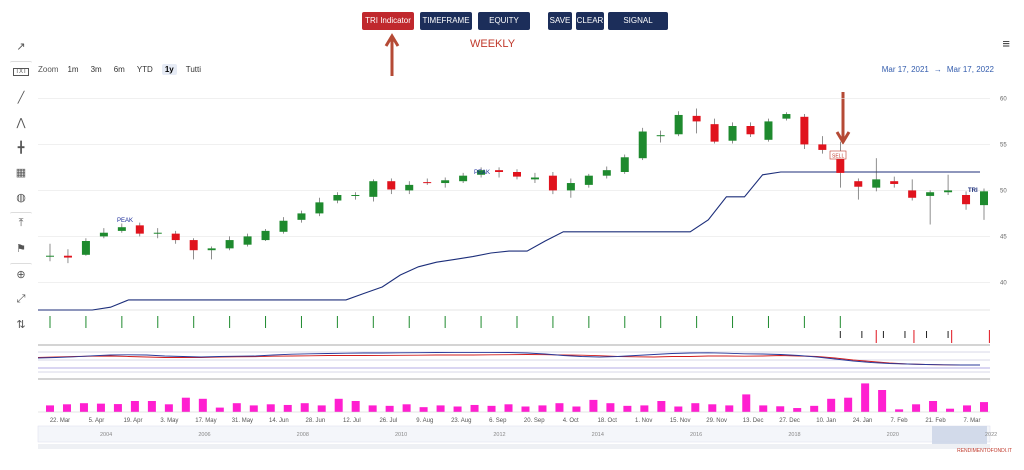 This screenshot has width=1024, height=470. I want to click on clear-button: CLEAR, so click(590, 21).